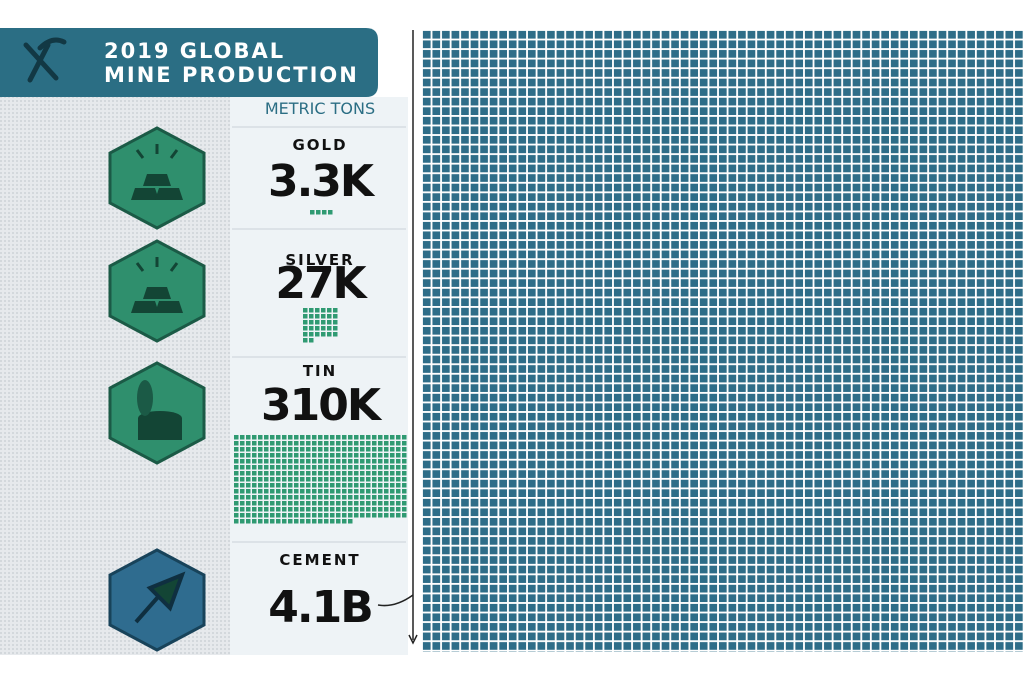 This screenshot has height=682, width=1024. Describe the element at coordinates (231, 75) in the screenshot. I see `title-line: MINE PRODUCTION` at that location.